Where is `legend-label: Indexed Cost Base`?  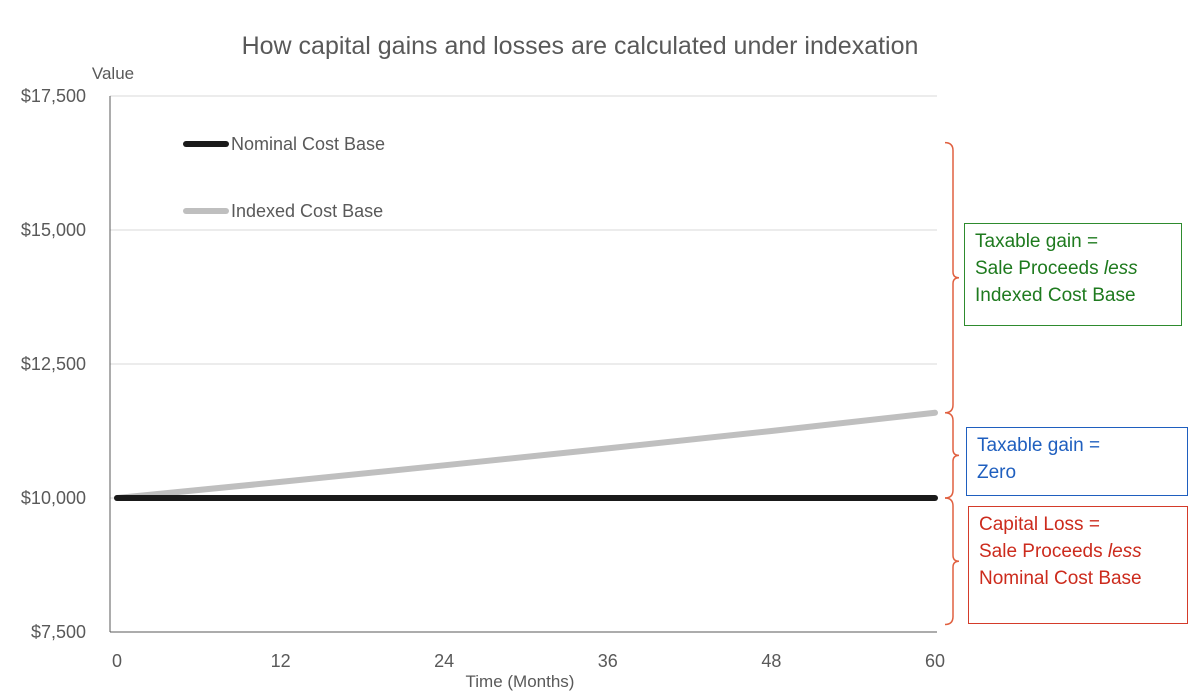 legend-label: Indexed Cost Base is located at coordinates (307, 211).